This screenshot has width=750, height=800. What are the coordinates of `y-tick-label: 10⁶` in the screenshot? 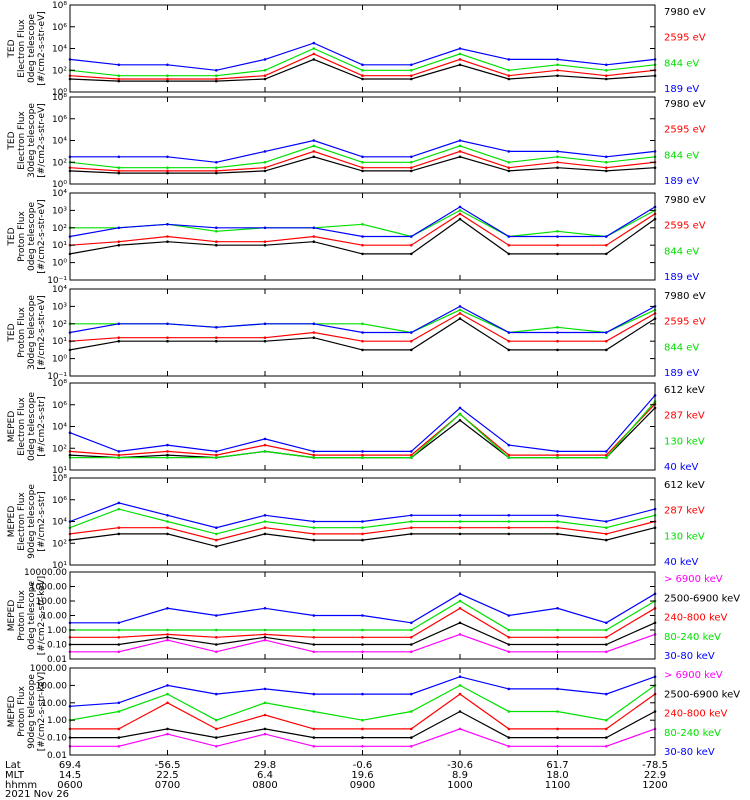 It's located at (59, 406).